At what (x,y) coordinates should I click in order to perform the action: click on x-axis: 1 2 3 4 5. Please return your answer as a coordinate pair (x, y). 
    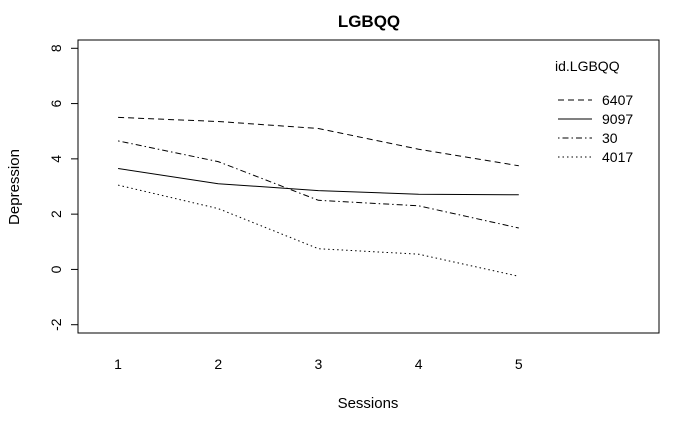
    Looking at the image, I should click on (318, 364).